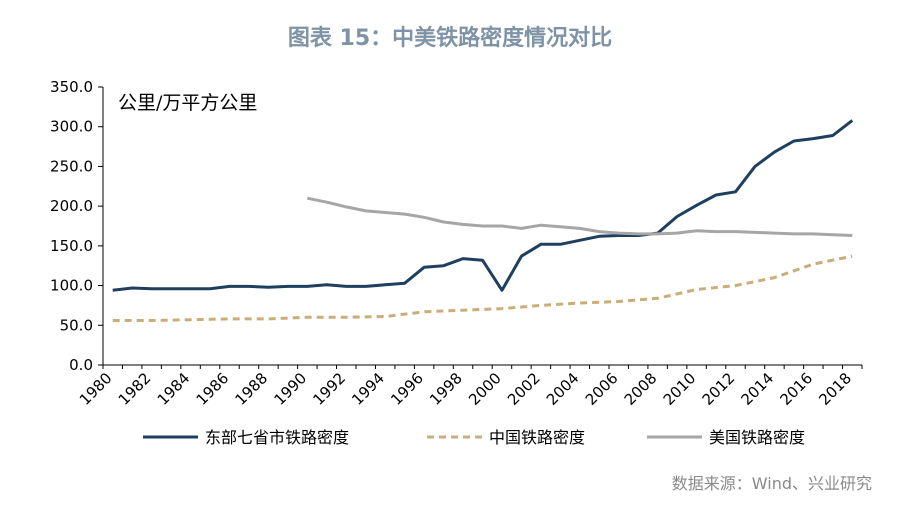  What do you see at coordinates (485, 389) in the screenshot?
I see `x-tick-label: 2000` at bounding box center [485, 389].